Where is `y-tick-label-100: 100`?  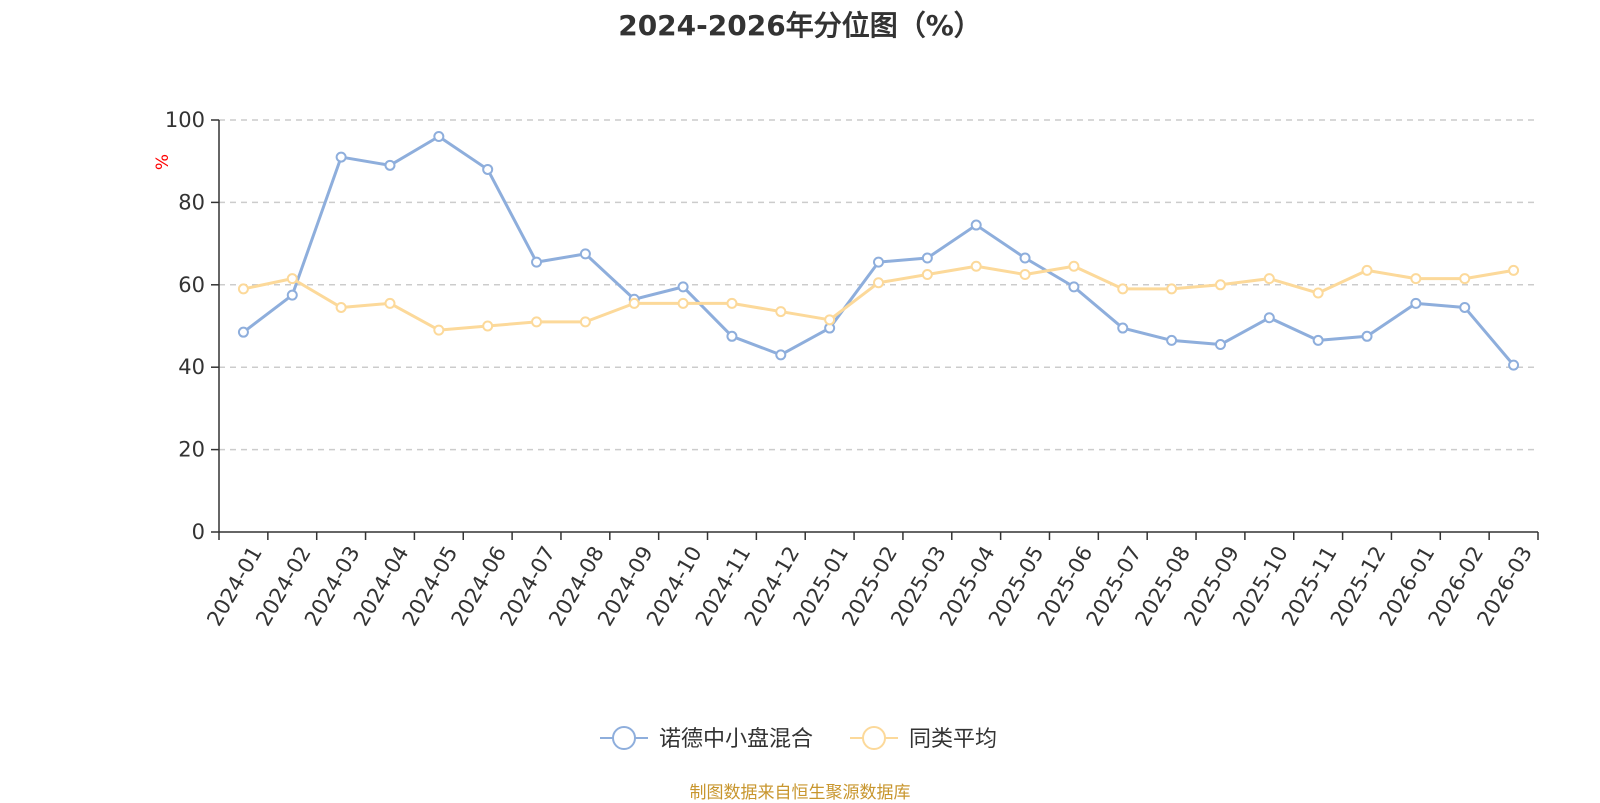
y-tick-label-100: 100 is located at coordinates (185, 120).